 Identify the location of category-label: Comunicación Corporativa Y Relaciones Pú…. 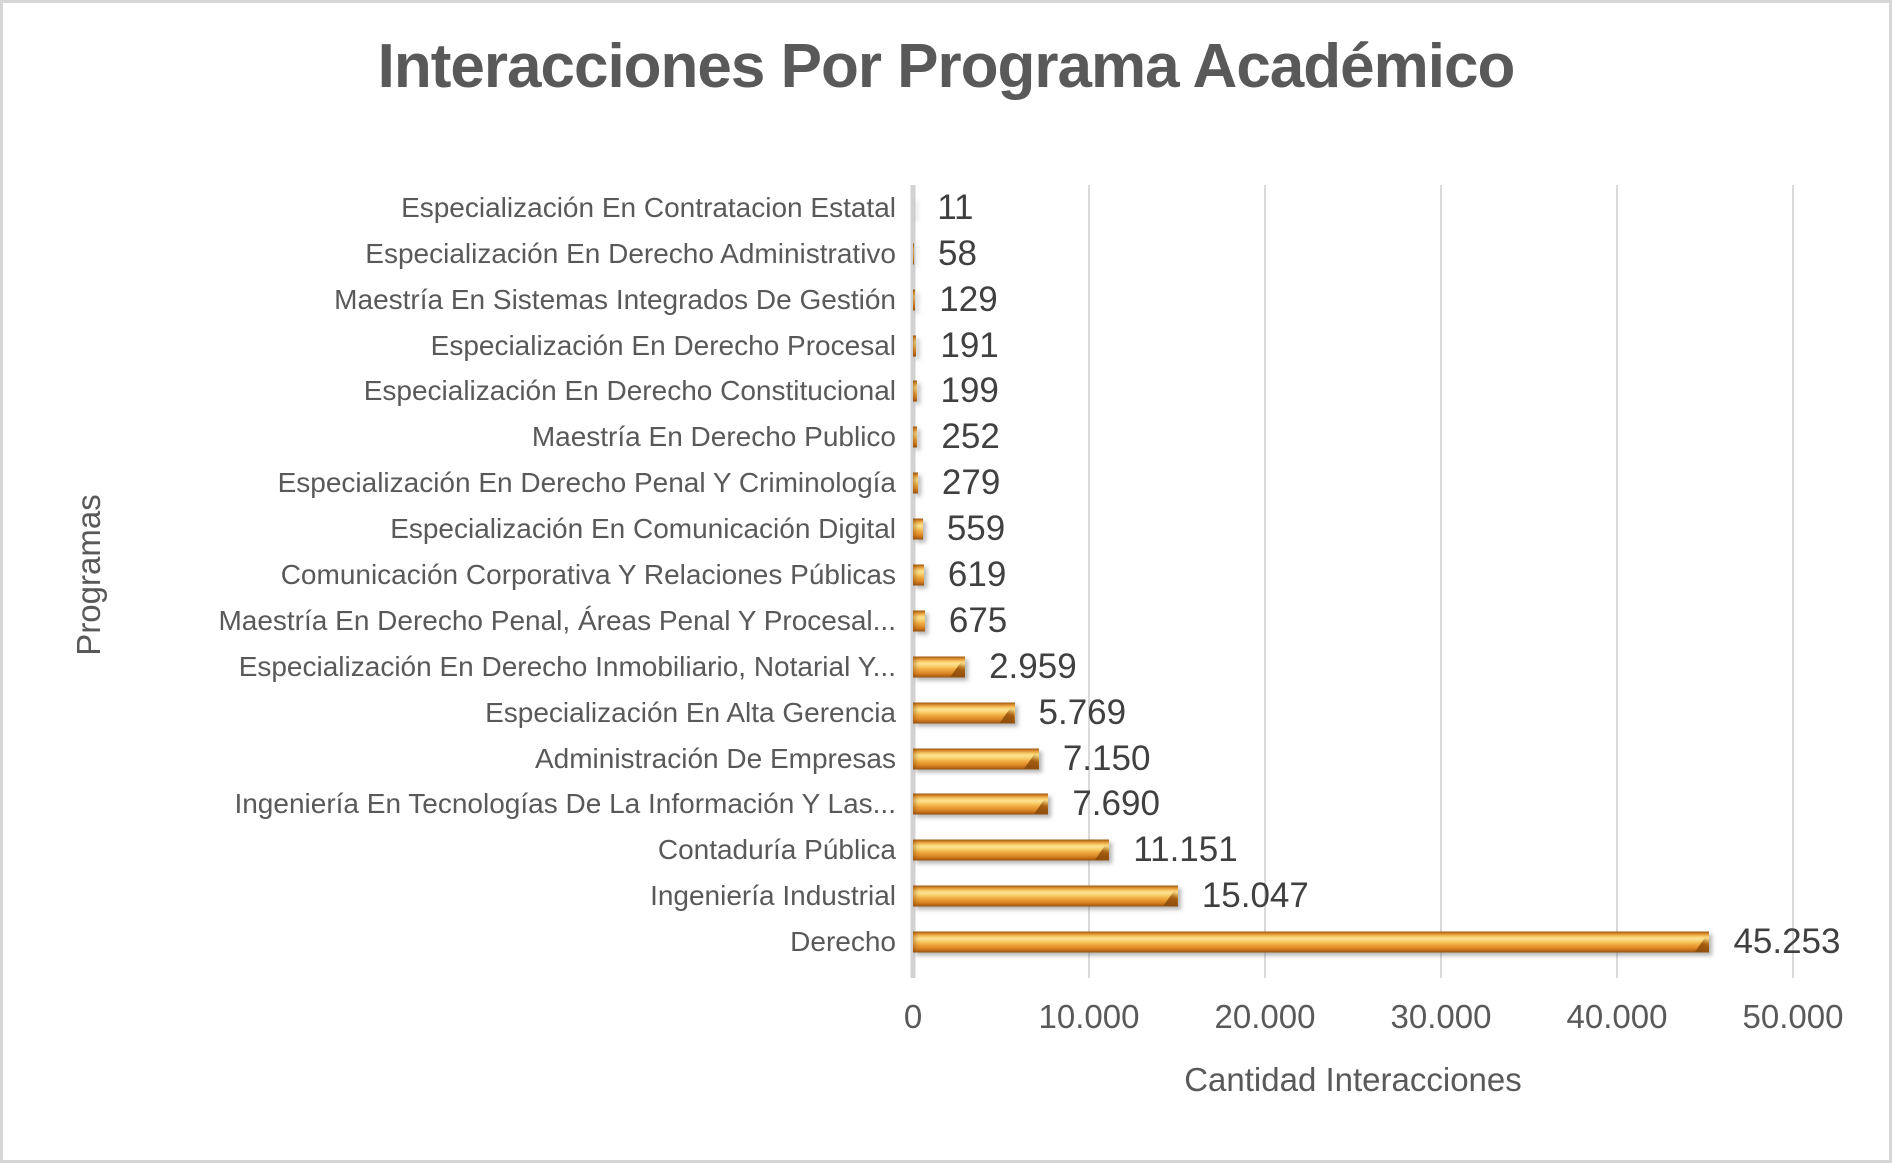
(588, 574).